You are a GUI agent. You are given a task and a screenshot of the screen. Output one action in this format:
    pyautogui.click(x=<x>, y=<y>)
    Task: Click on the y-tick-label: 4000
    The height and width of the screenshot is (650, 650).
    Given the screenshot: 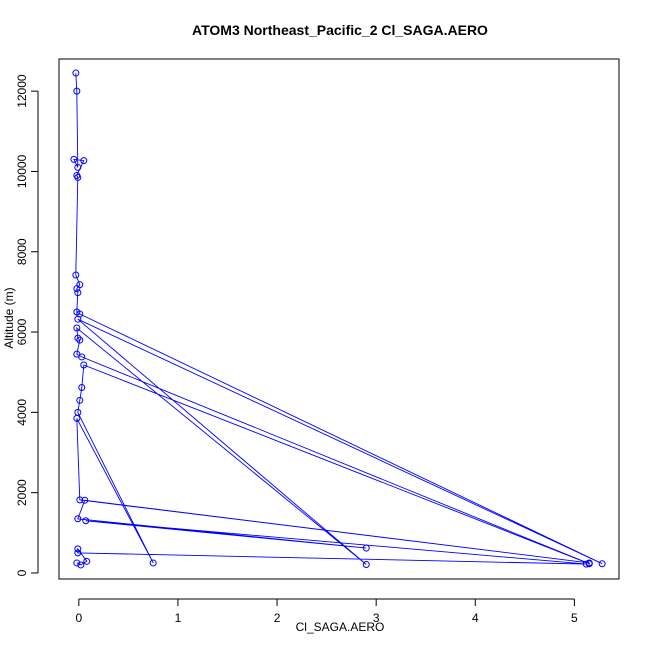 What is the action you would take?
    pyautogui.click(x=22, y=412)
    